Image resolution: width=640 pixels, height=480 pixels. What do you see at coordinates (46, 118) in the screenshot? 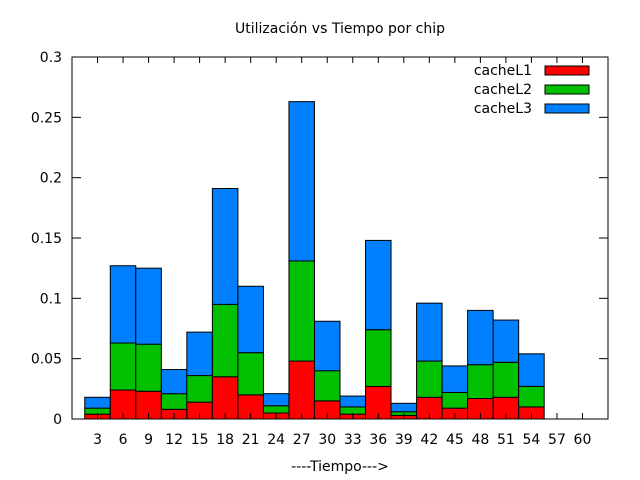
I see `y-tick-label: 0.25` at bounding box center [46, 118].